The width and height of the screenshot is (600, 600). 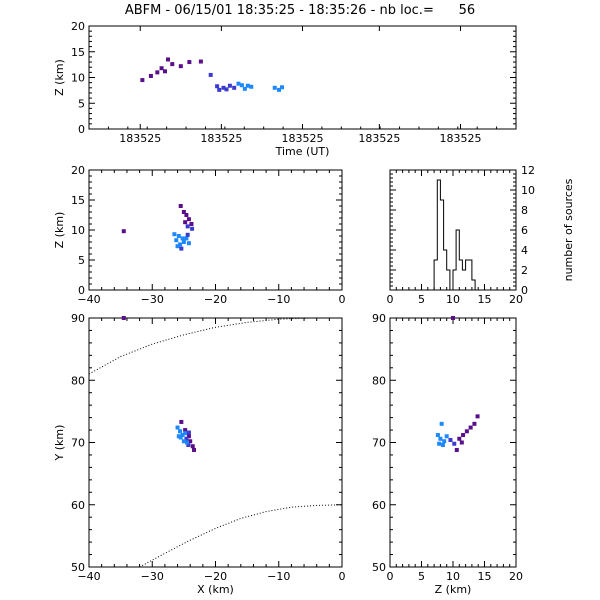 I want to click on time-height-ylabel: Z (km), so click(x=59, y=77).